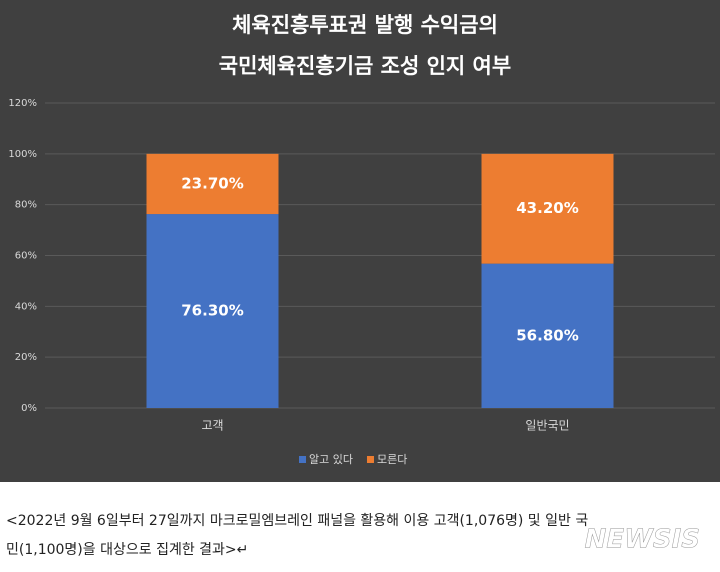 This screenshot has width=720, height=572. Describe the element at coordinates (127, 550) in the screenshot. I see `caption: 민(1,100명)을 대상으로 집계한 결과>↵` at that location.